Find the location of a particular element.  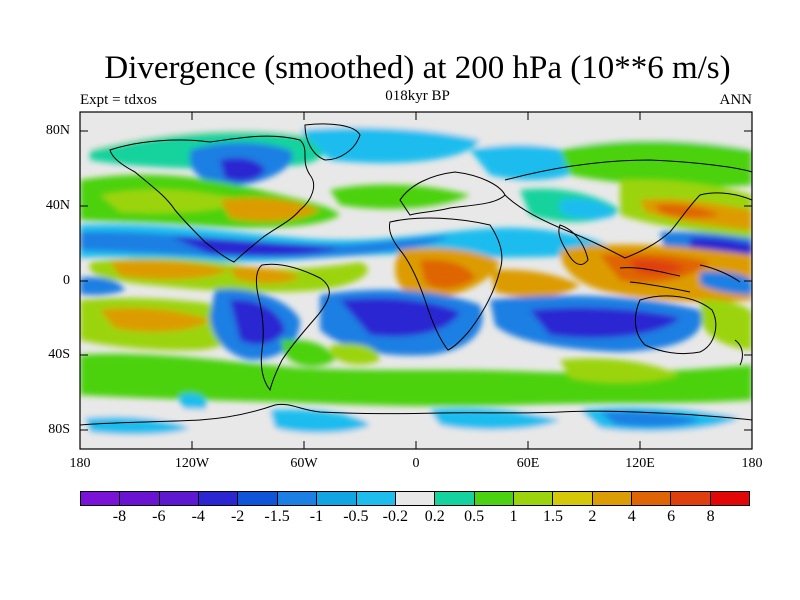

legend-label: 2 is located at coordinates (592, 516).